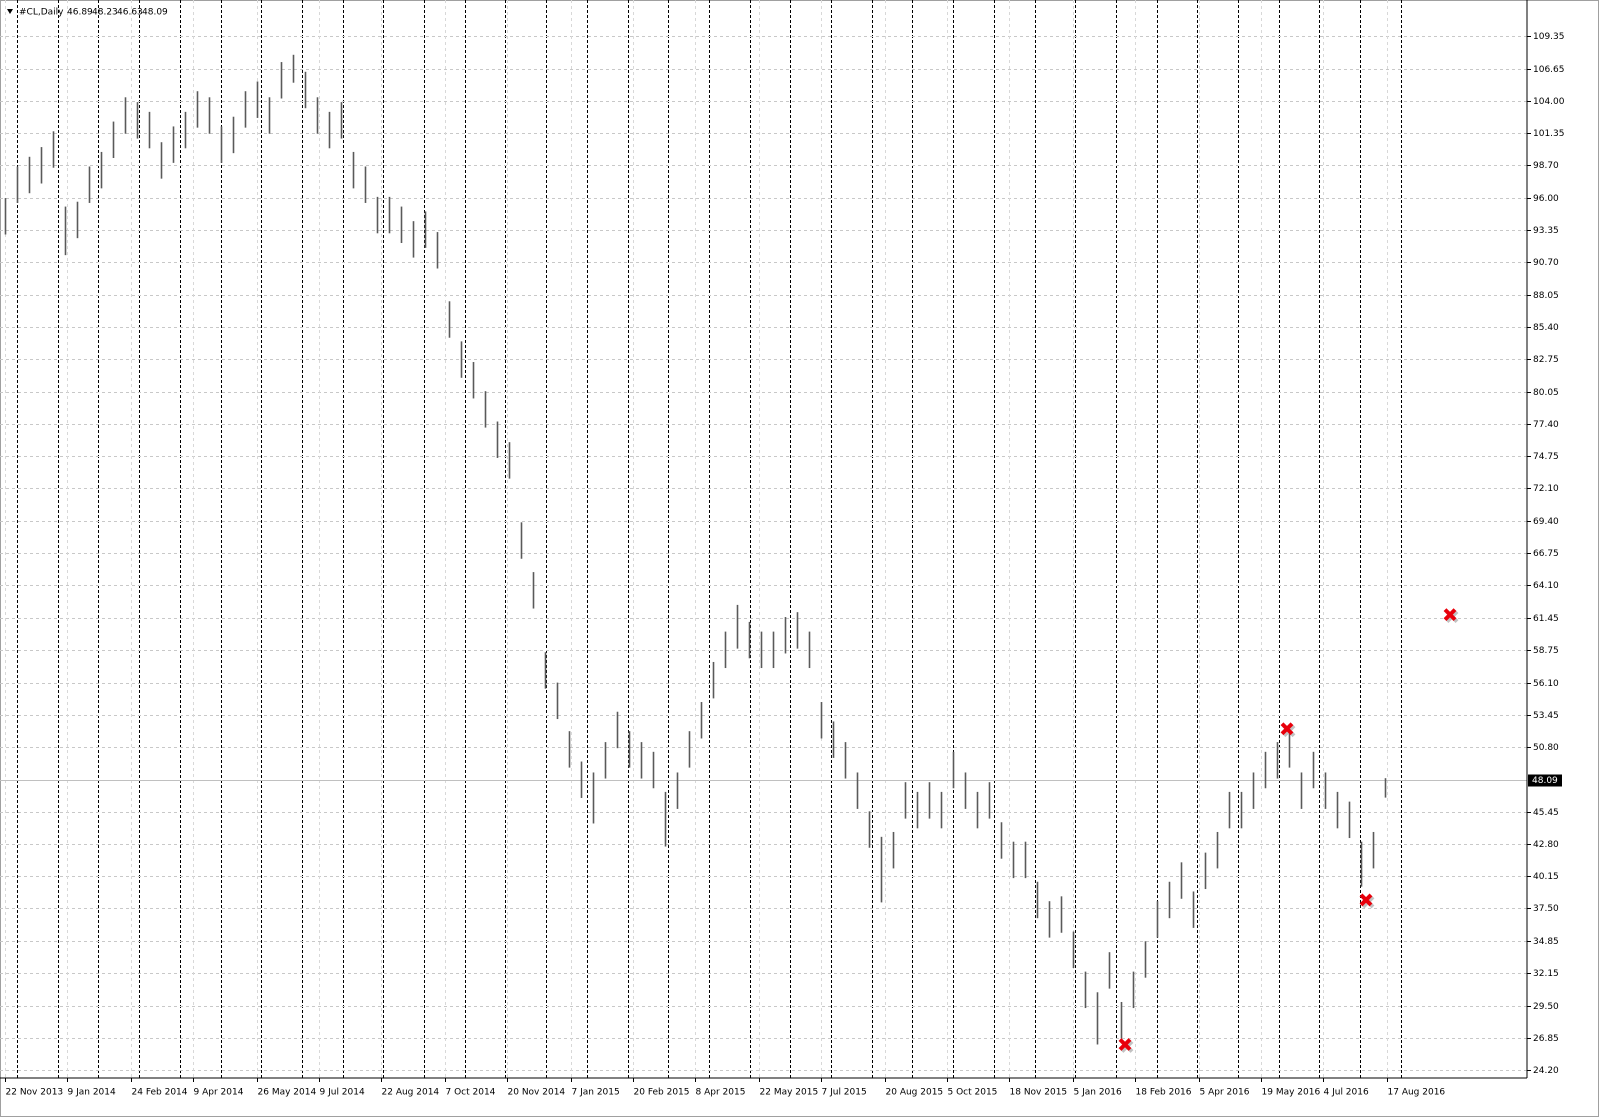 The height and width of the screenshot is (1118, 1600). I want to click on y-tick-label: 45.45, so click(1546, 813).